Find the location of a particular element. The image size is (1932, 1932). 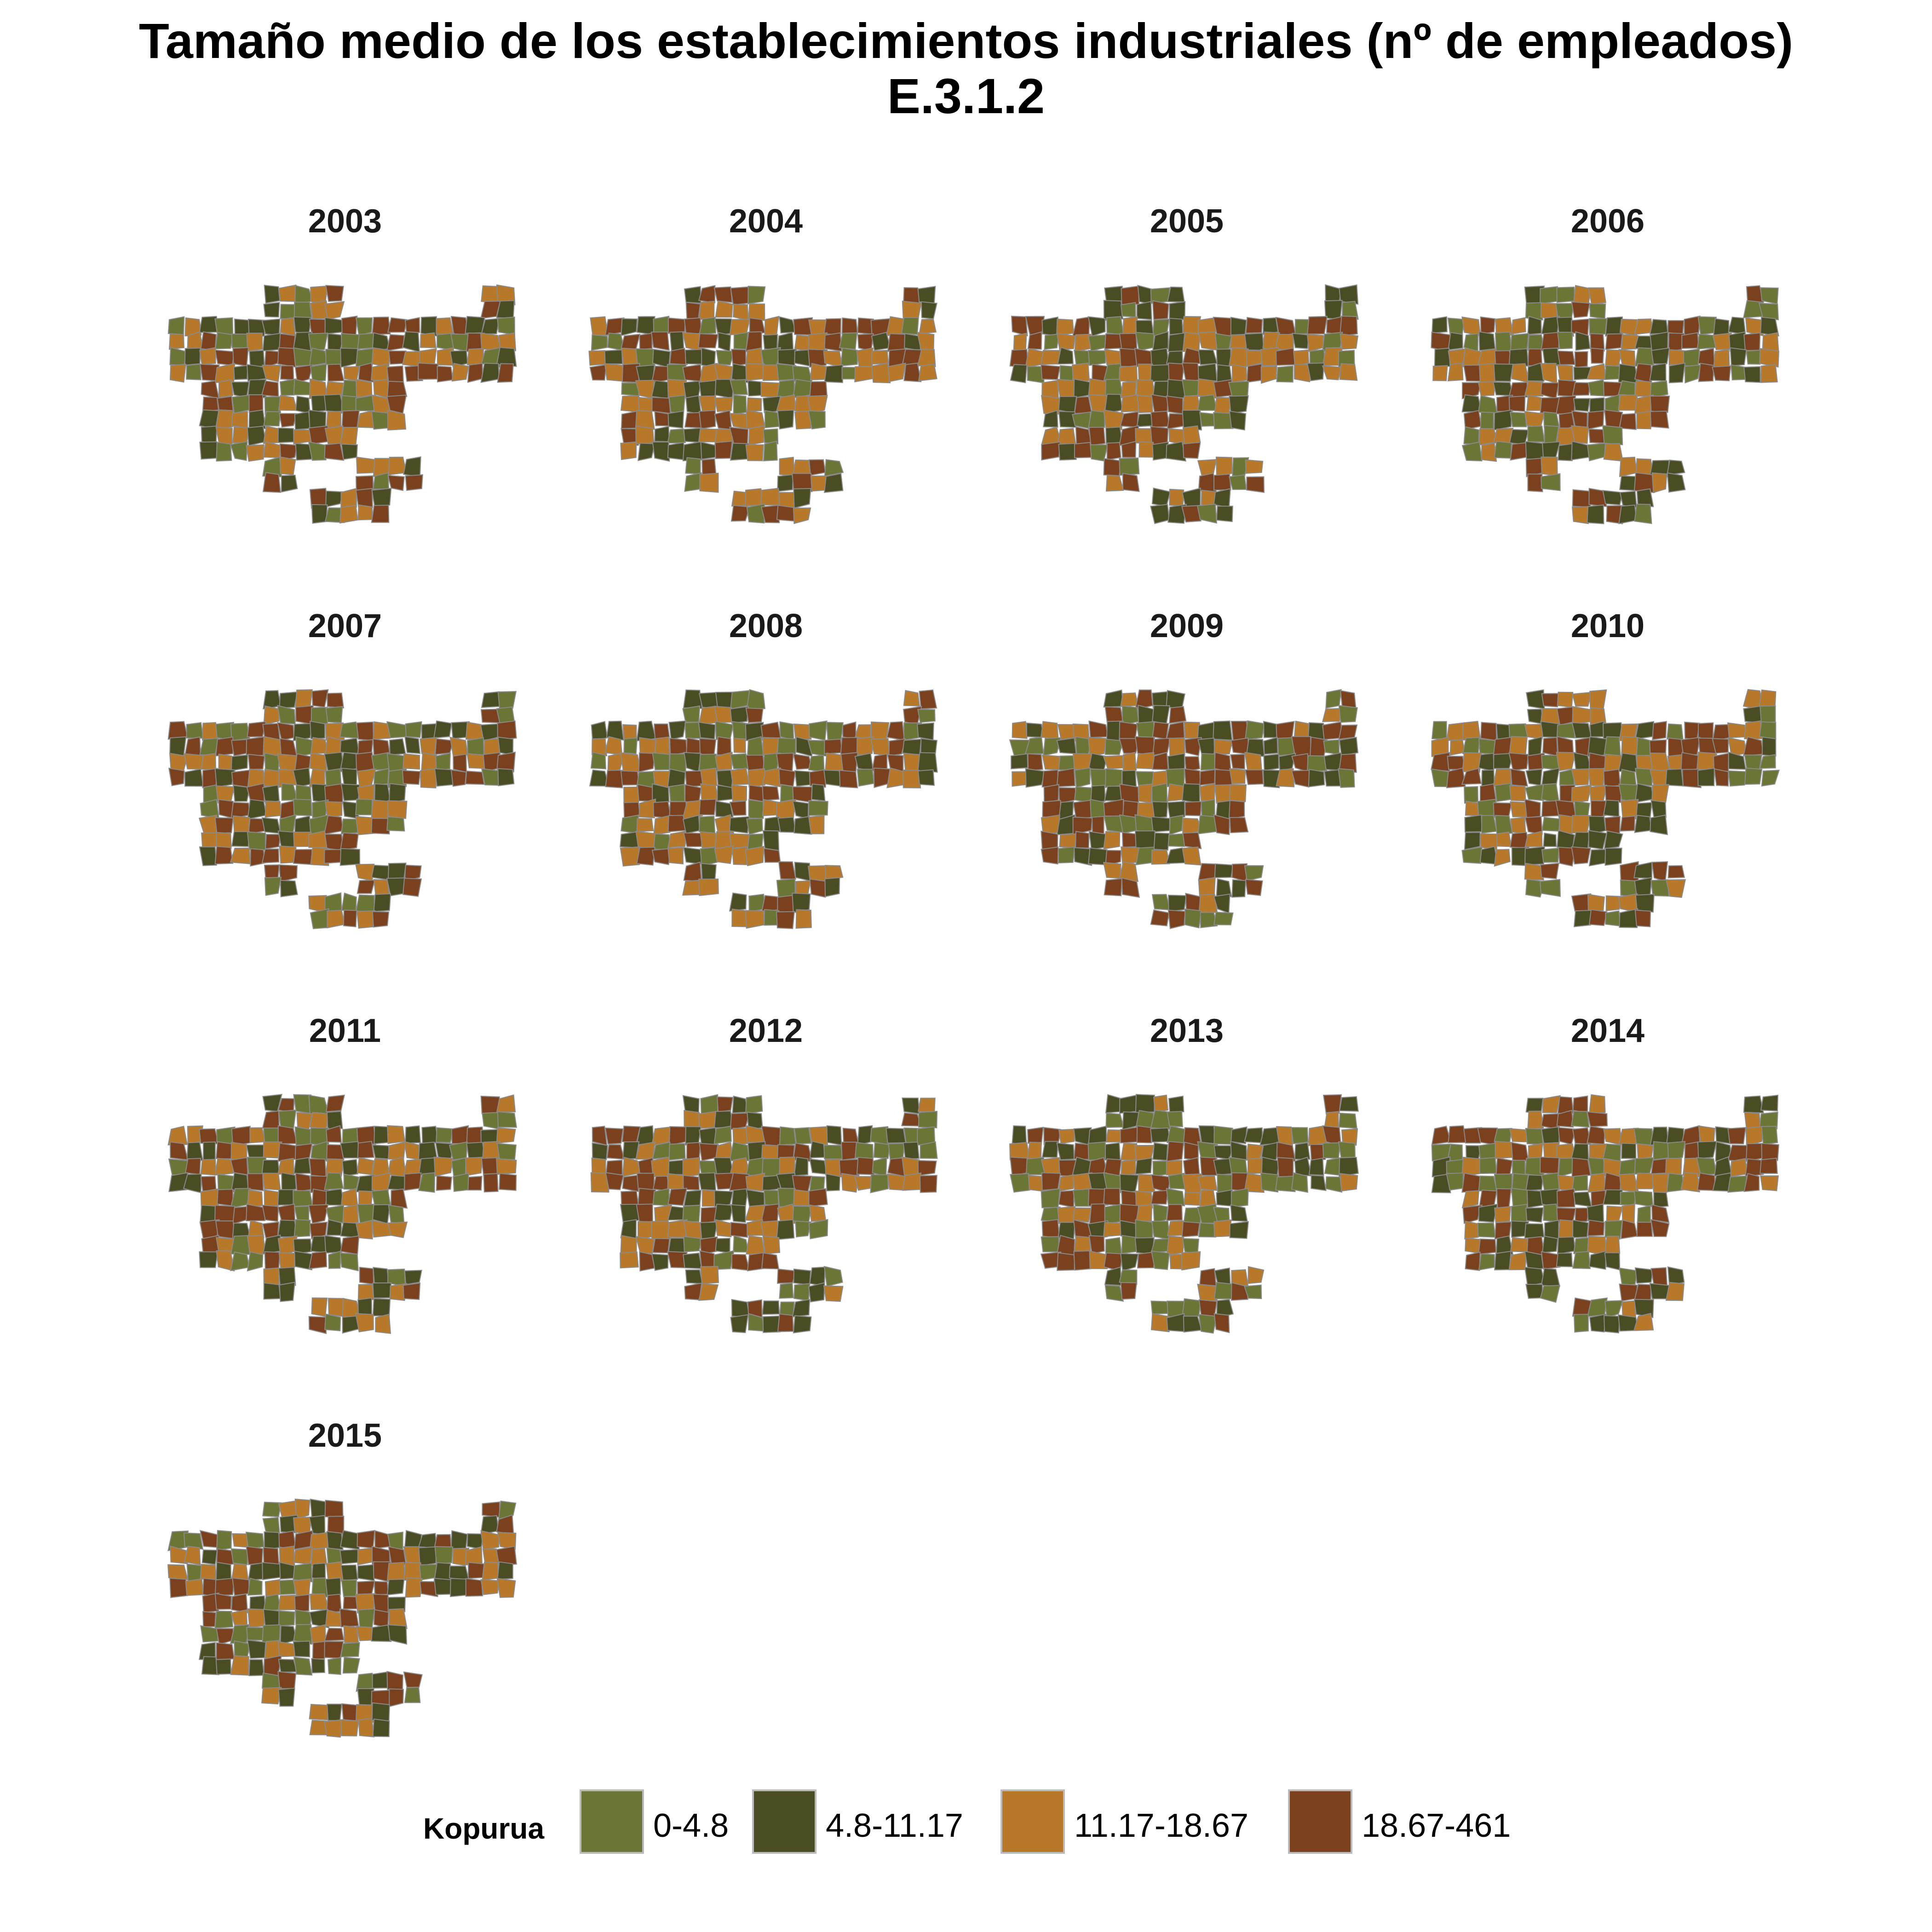

panel-year-label: 2009 is located at coordinates (1187, 626).